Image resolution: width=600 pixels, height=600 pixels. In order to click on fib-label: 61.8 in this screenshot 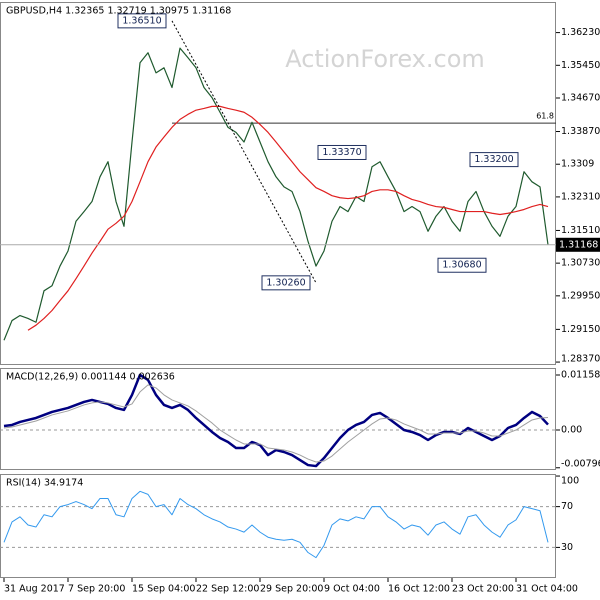, I will do `click(545, 116)`.